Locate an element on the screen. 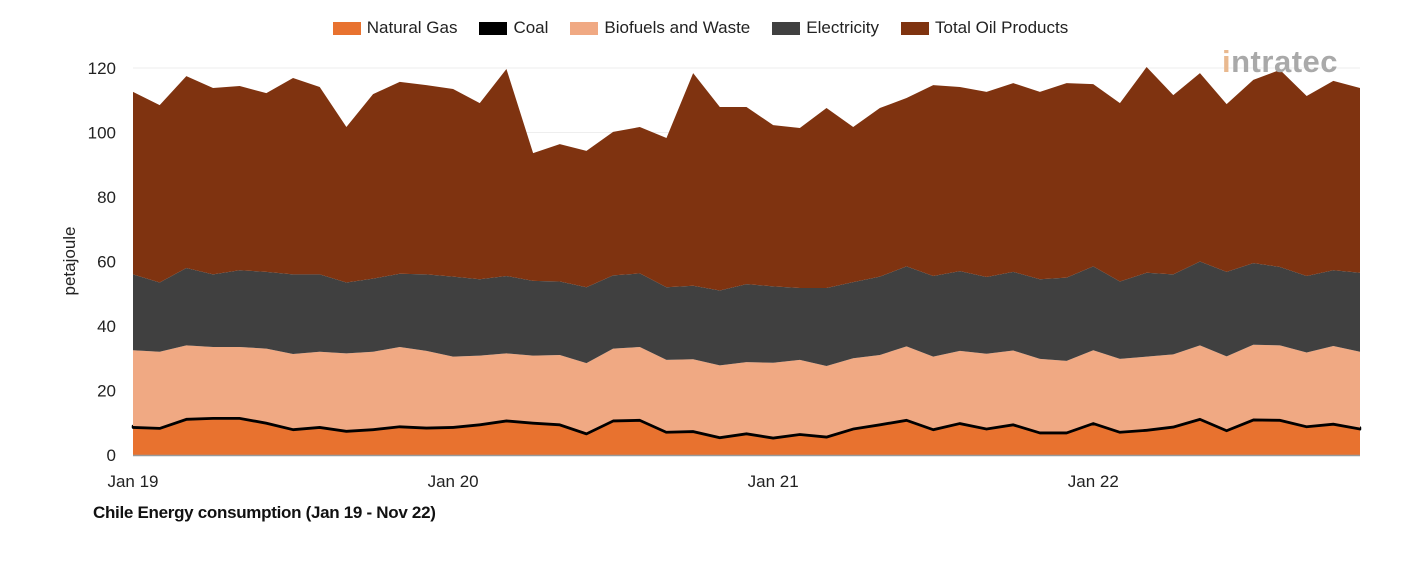 The width and height of the screenshot is (1401, 561). x-tick-label: Jan 21 is located at coordinates (773, 481).